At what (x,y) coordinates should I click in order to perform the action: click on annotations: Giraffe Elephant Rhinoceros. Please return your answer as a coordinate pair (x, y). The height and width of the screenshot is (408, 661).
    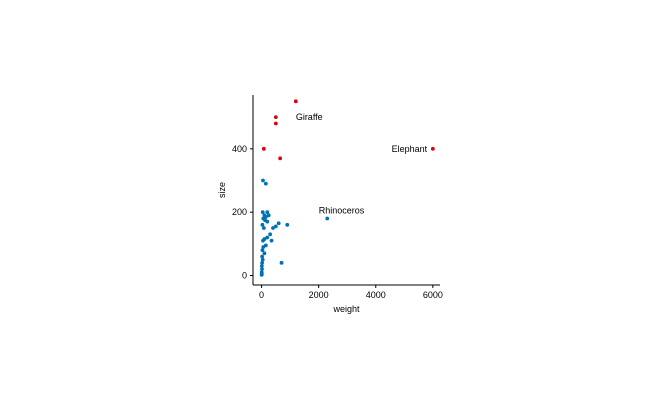
    Looking at the image, I should click on (362, 163).